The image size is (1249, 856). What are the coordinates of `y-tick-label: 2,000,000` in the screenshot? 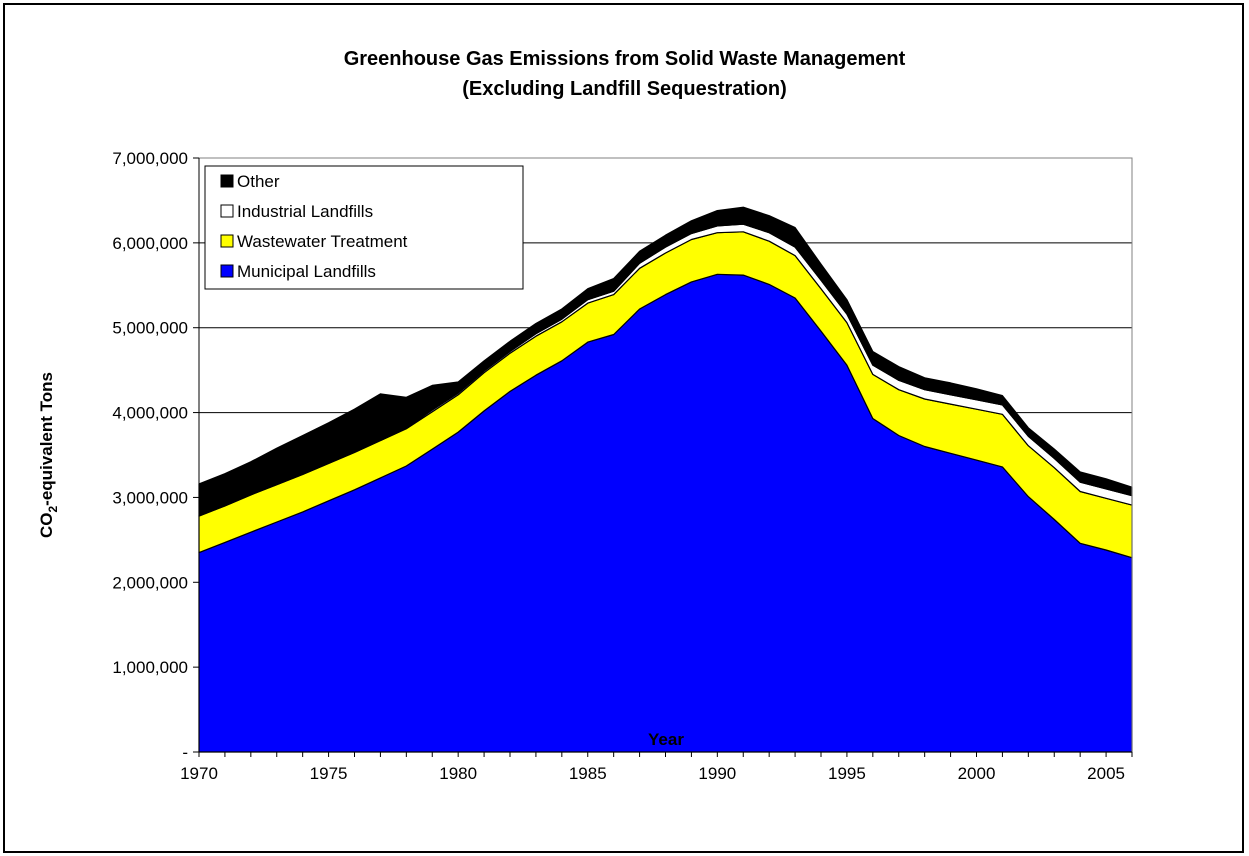 It's located at (150, 582).